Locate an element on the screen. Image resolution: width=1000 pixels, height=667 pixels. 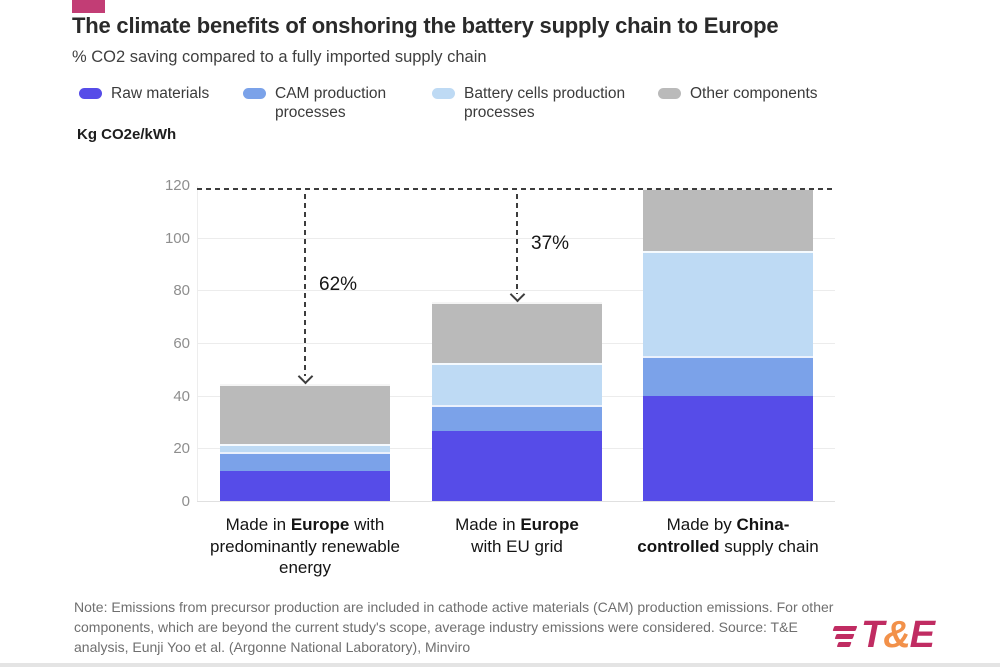
logo-text: T&E is located at coordinates (898, 635).